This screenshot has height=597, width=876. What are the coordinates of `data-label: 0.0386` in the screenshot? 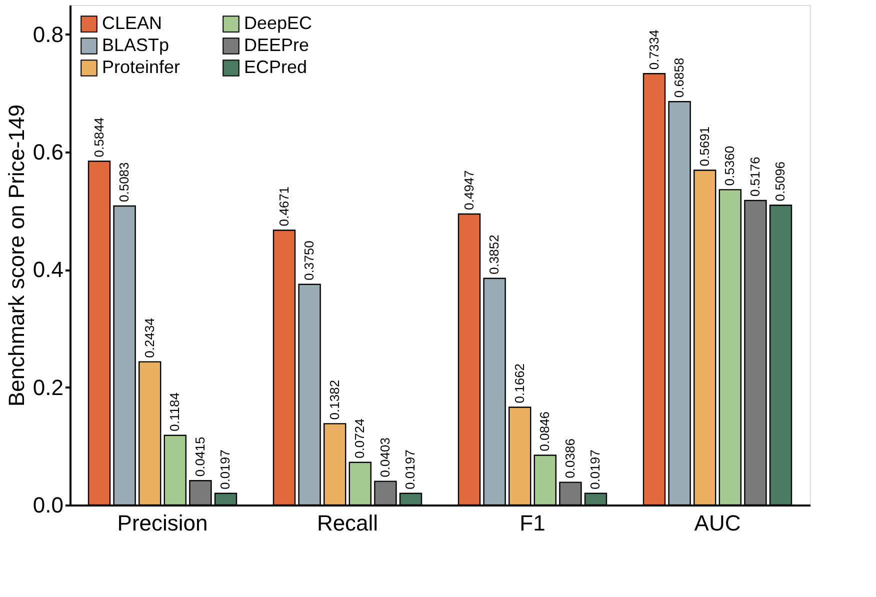 It's located at (570, 458).